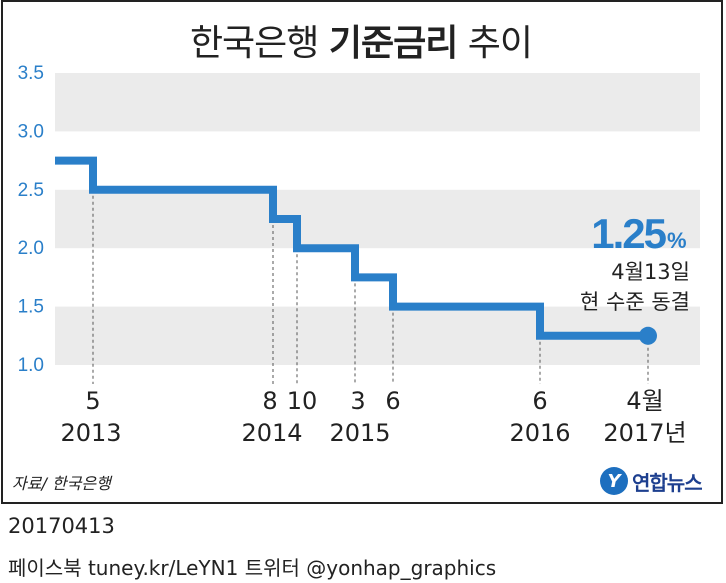 Image resolution: width=726 pixels, height=583 pixels. I want to click on x-year-label: 2013, so click(90, 433).